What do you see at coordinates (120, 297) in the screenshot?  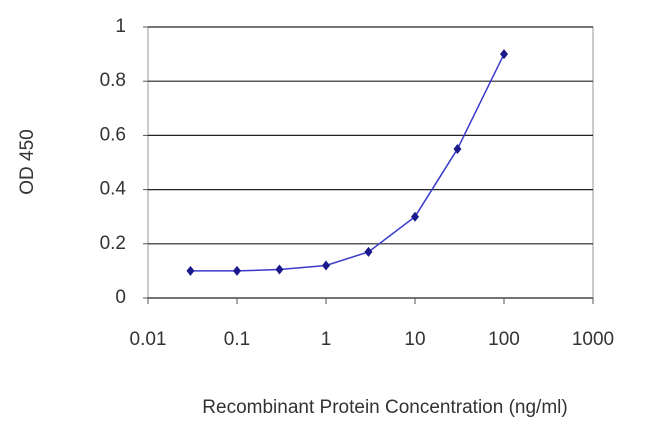 I see `y-tick-label: 0` at bounding box center [120, 297].